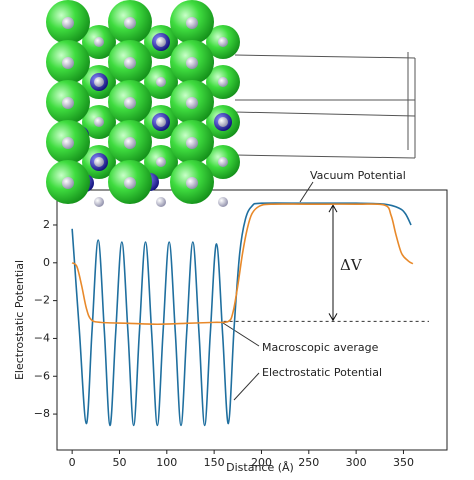  What do you see at coordinates (322, 372) in the screenshot?
I see `annotation: Electrostatic Potential` at bounding box center [322, 372].